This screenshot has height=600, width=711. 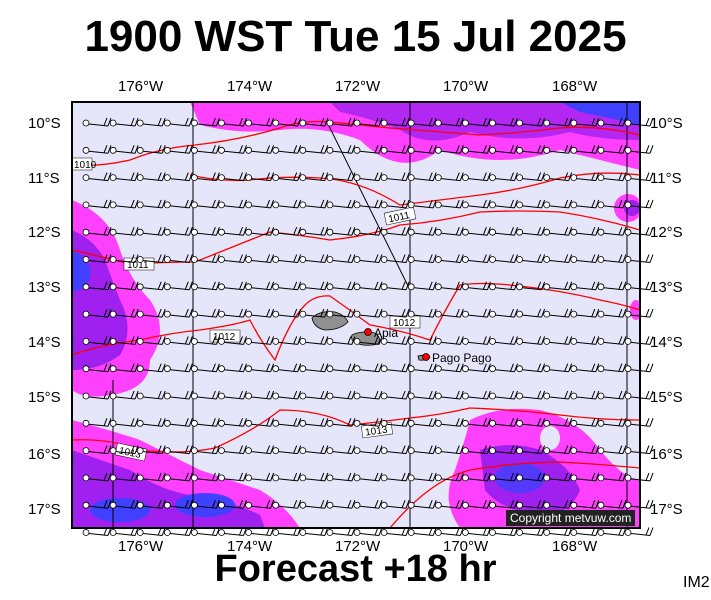 I want to click on copyright-notice: Copyright metvuw.com, so click(x=571, y=518).